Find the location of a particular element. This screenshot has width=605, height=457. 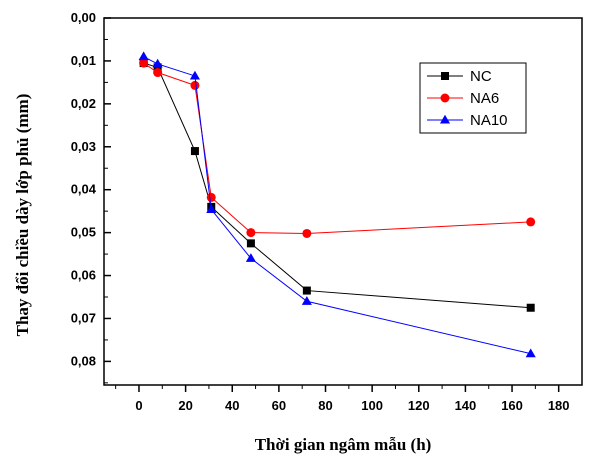

x-axis-title: Thời gian ngâm mẫu (h) is located at coordinates (343, 444).